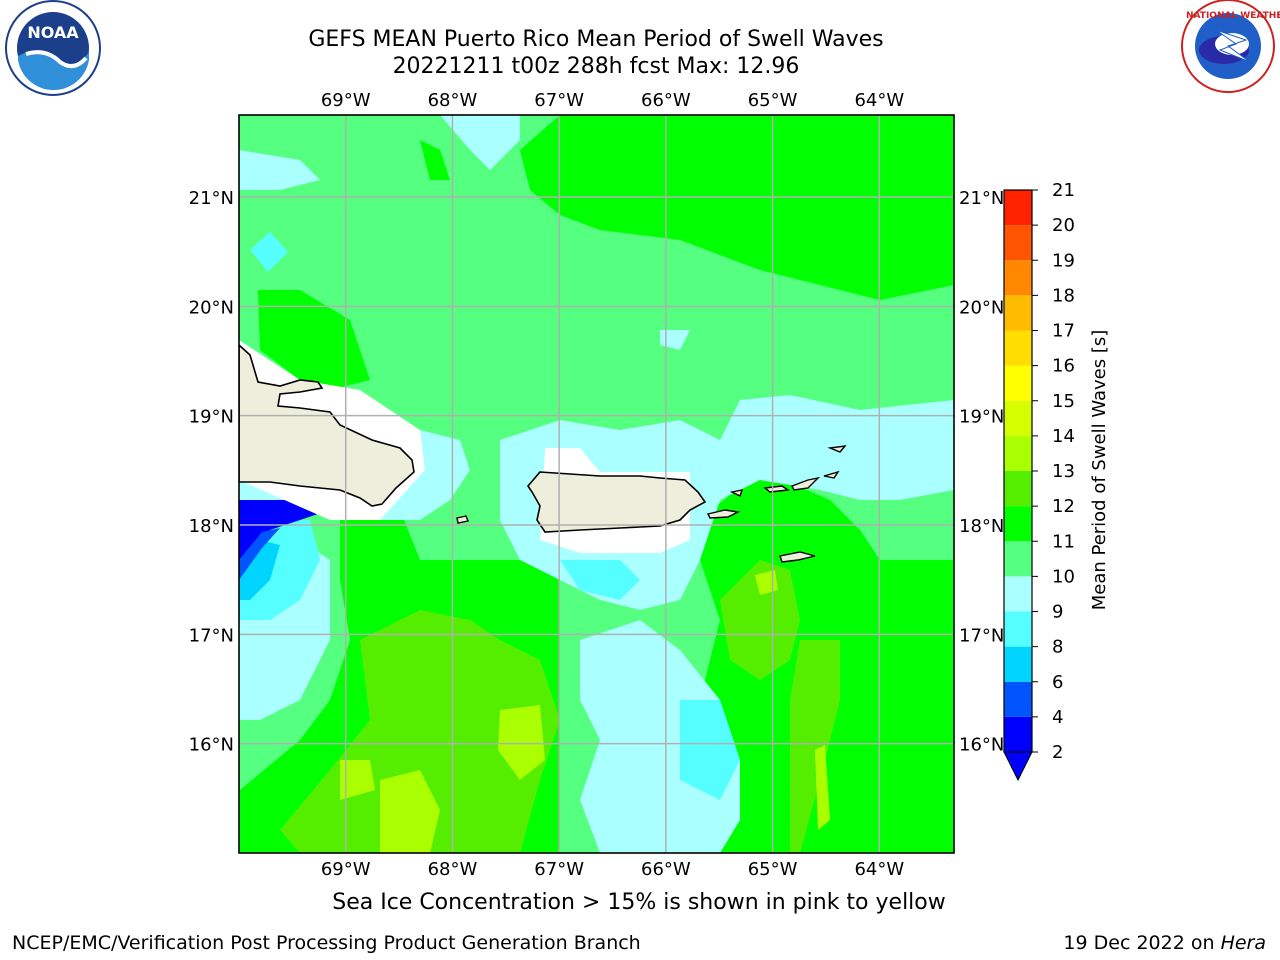  Describe the element at coordinates (1057, 682) in the screenshot. I see `colorbar-tick-label: 6` at that location.